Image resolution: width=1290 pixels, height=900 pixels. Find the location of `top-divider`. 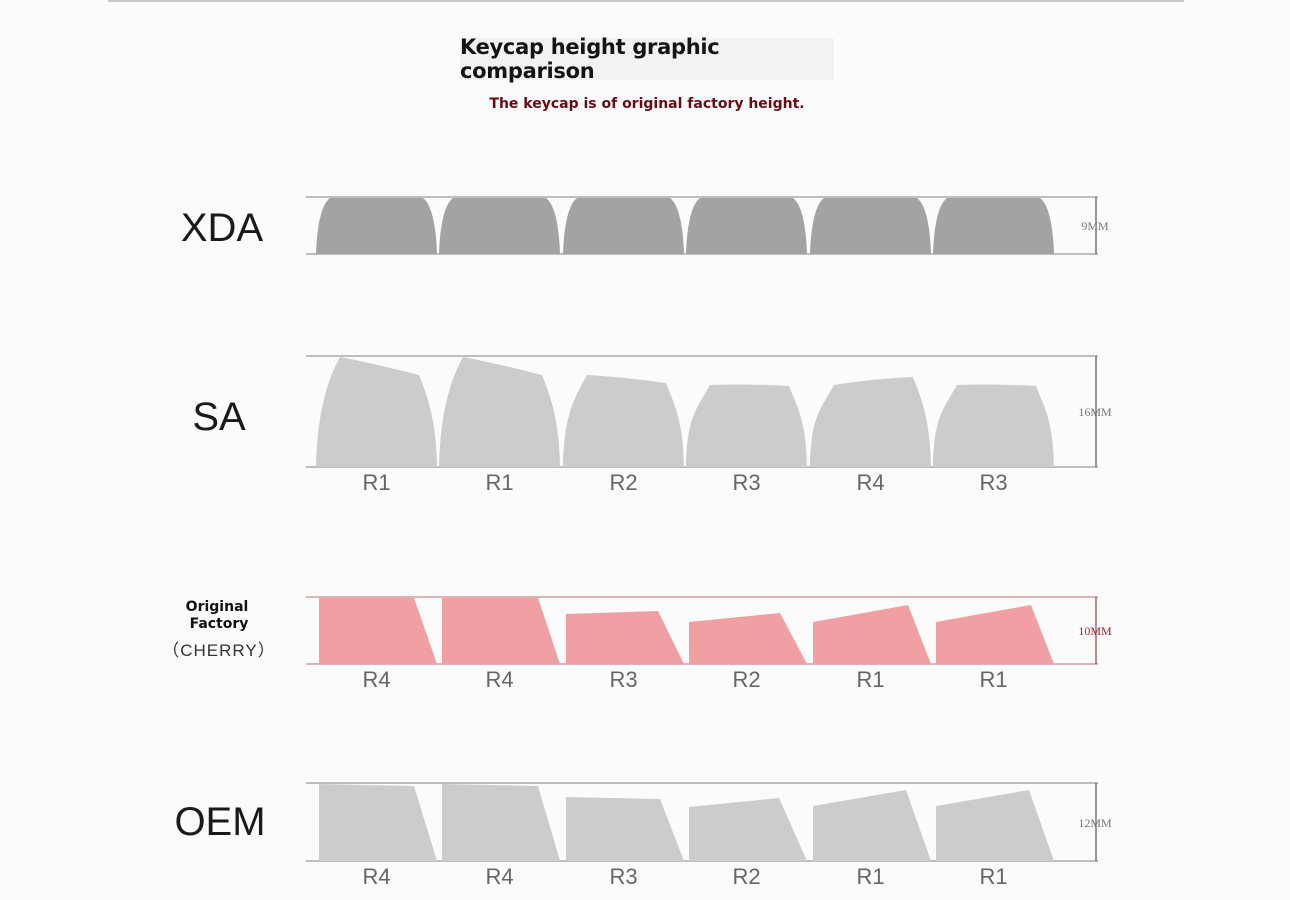

top-divider is located at coordinates (646, 1).